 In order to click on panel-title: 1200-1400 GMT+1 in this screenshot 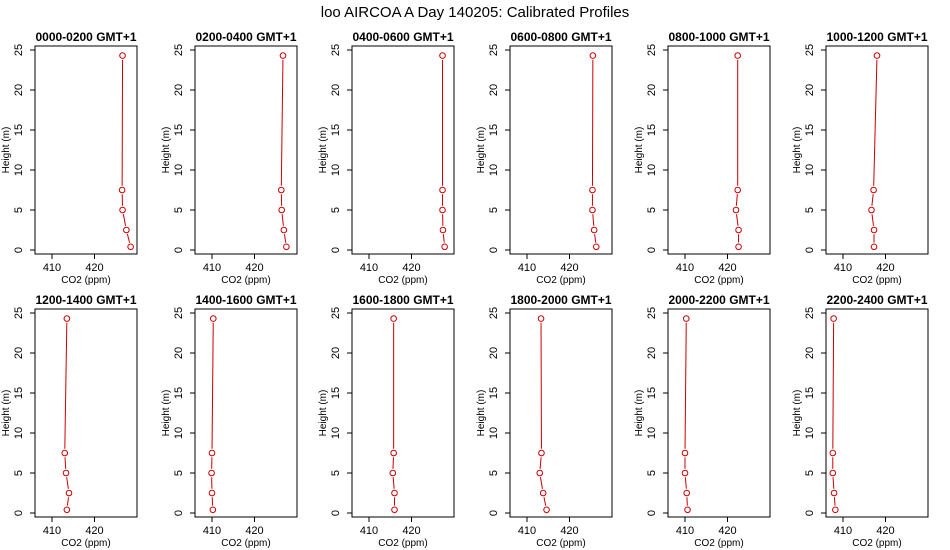, I will do `click(85, 300)`.